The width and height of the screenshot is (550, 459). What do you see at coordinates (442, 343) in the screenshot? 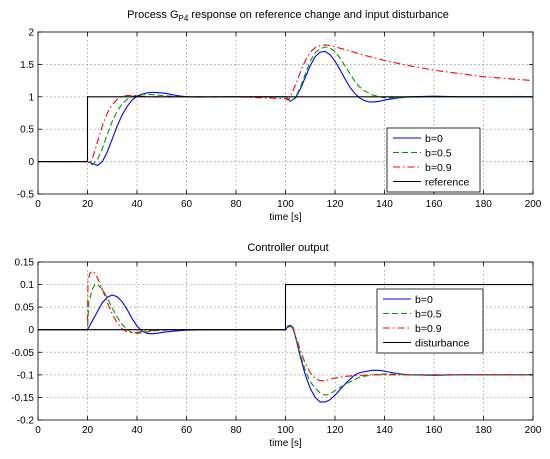
I see `legend-label: disturbance` at bounding box center [442, 343].